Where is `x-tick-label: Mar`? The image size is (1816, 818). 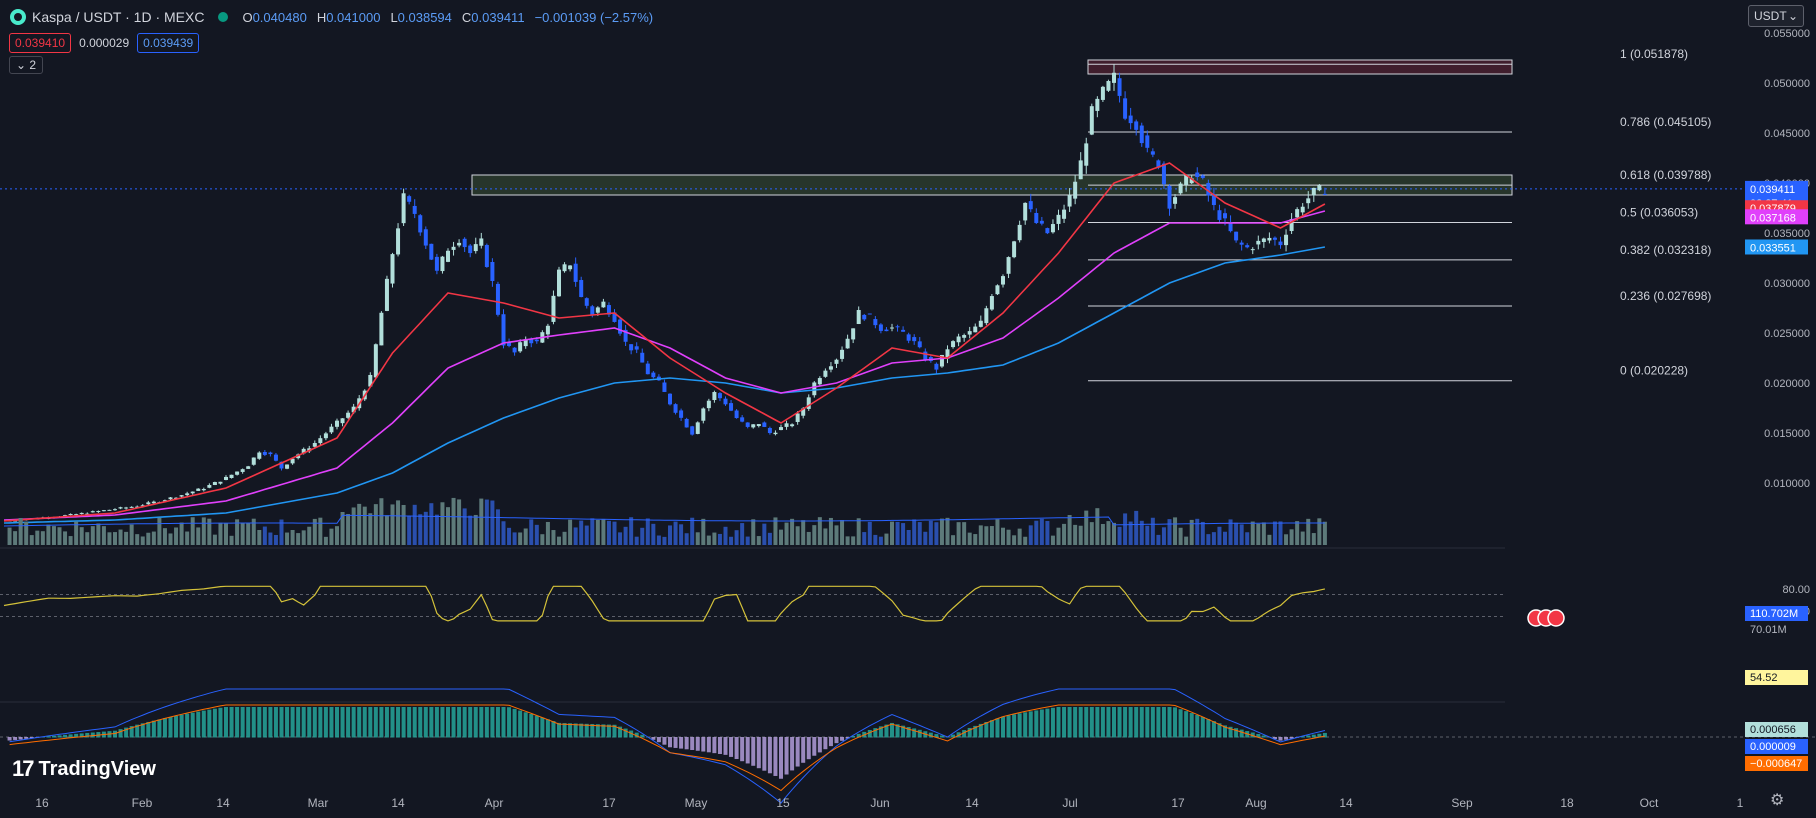 x-tick-label: Mar is located at coordinates (318, 803).